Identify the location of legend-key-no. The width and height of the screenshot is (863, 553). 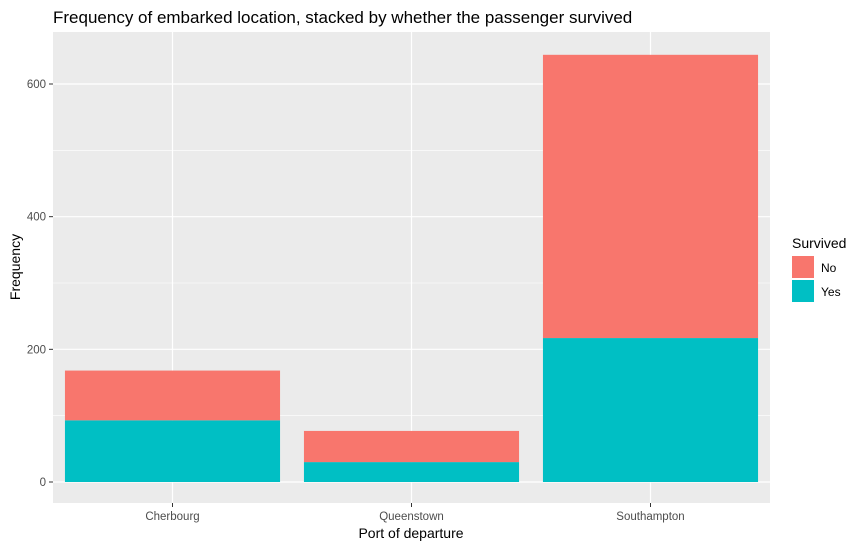
(803, 267).